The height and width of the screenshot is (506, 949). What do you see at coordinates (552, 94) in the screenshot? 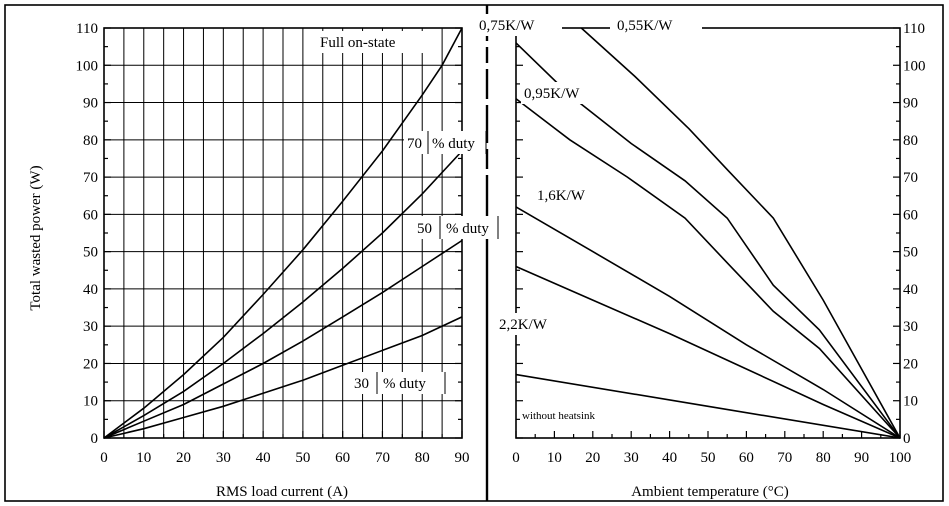
I see `k095-label: 0,95K/W` at bounding box center [552, 94].